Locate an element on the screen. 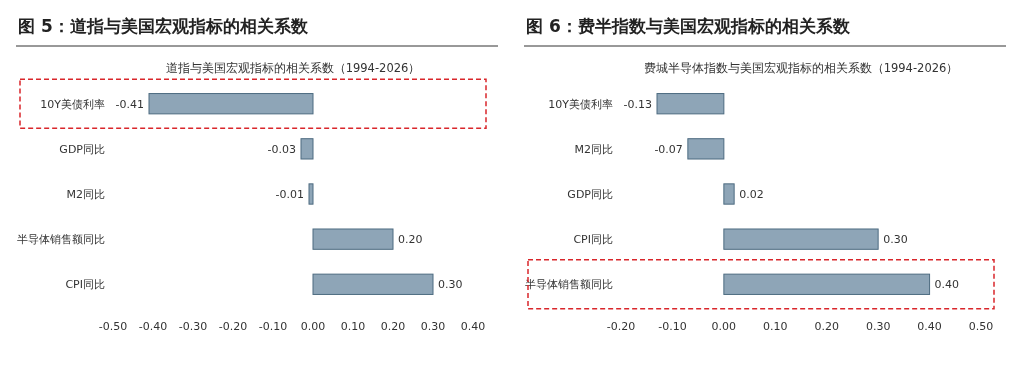 This screenshot has width=1024, height=371. chart-subtitle: 费城半导体指数与美国宏观指标的相关系数（1994-2026） is located at coordinates (801, 68).